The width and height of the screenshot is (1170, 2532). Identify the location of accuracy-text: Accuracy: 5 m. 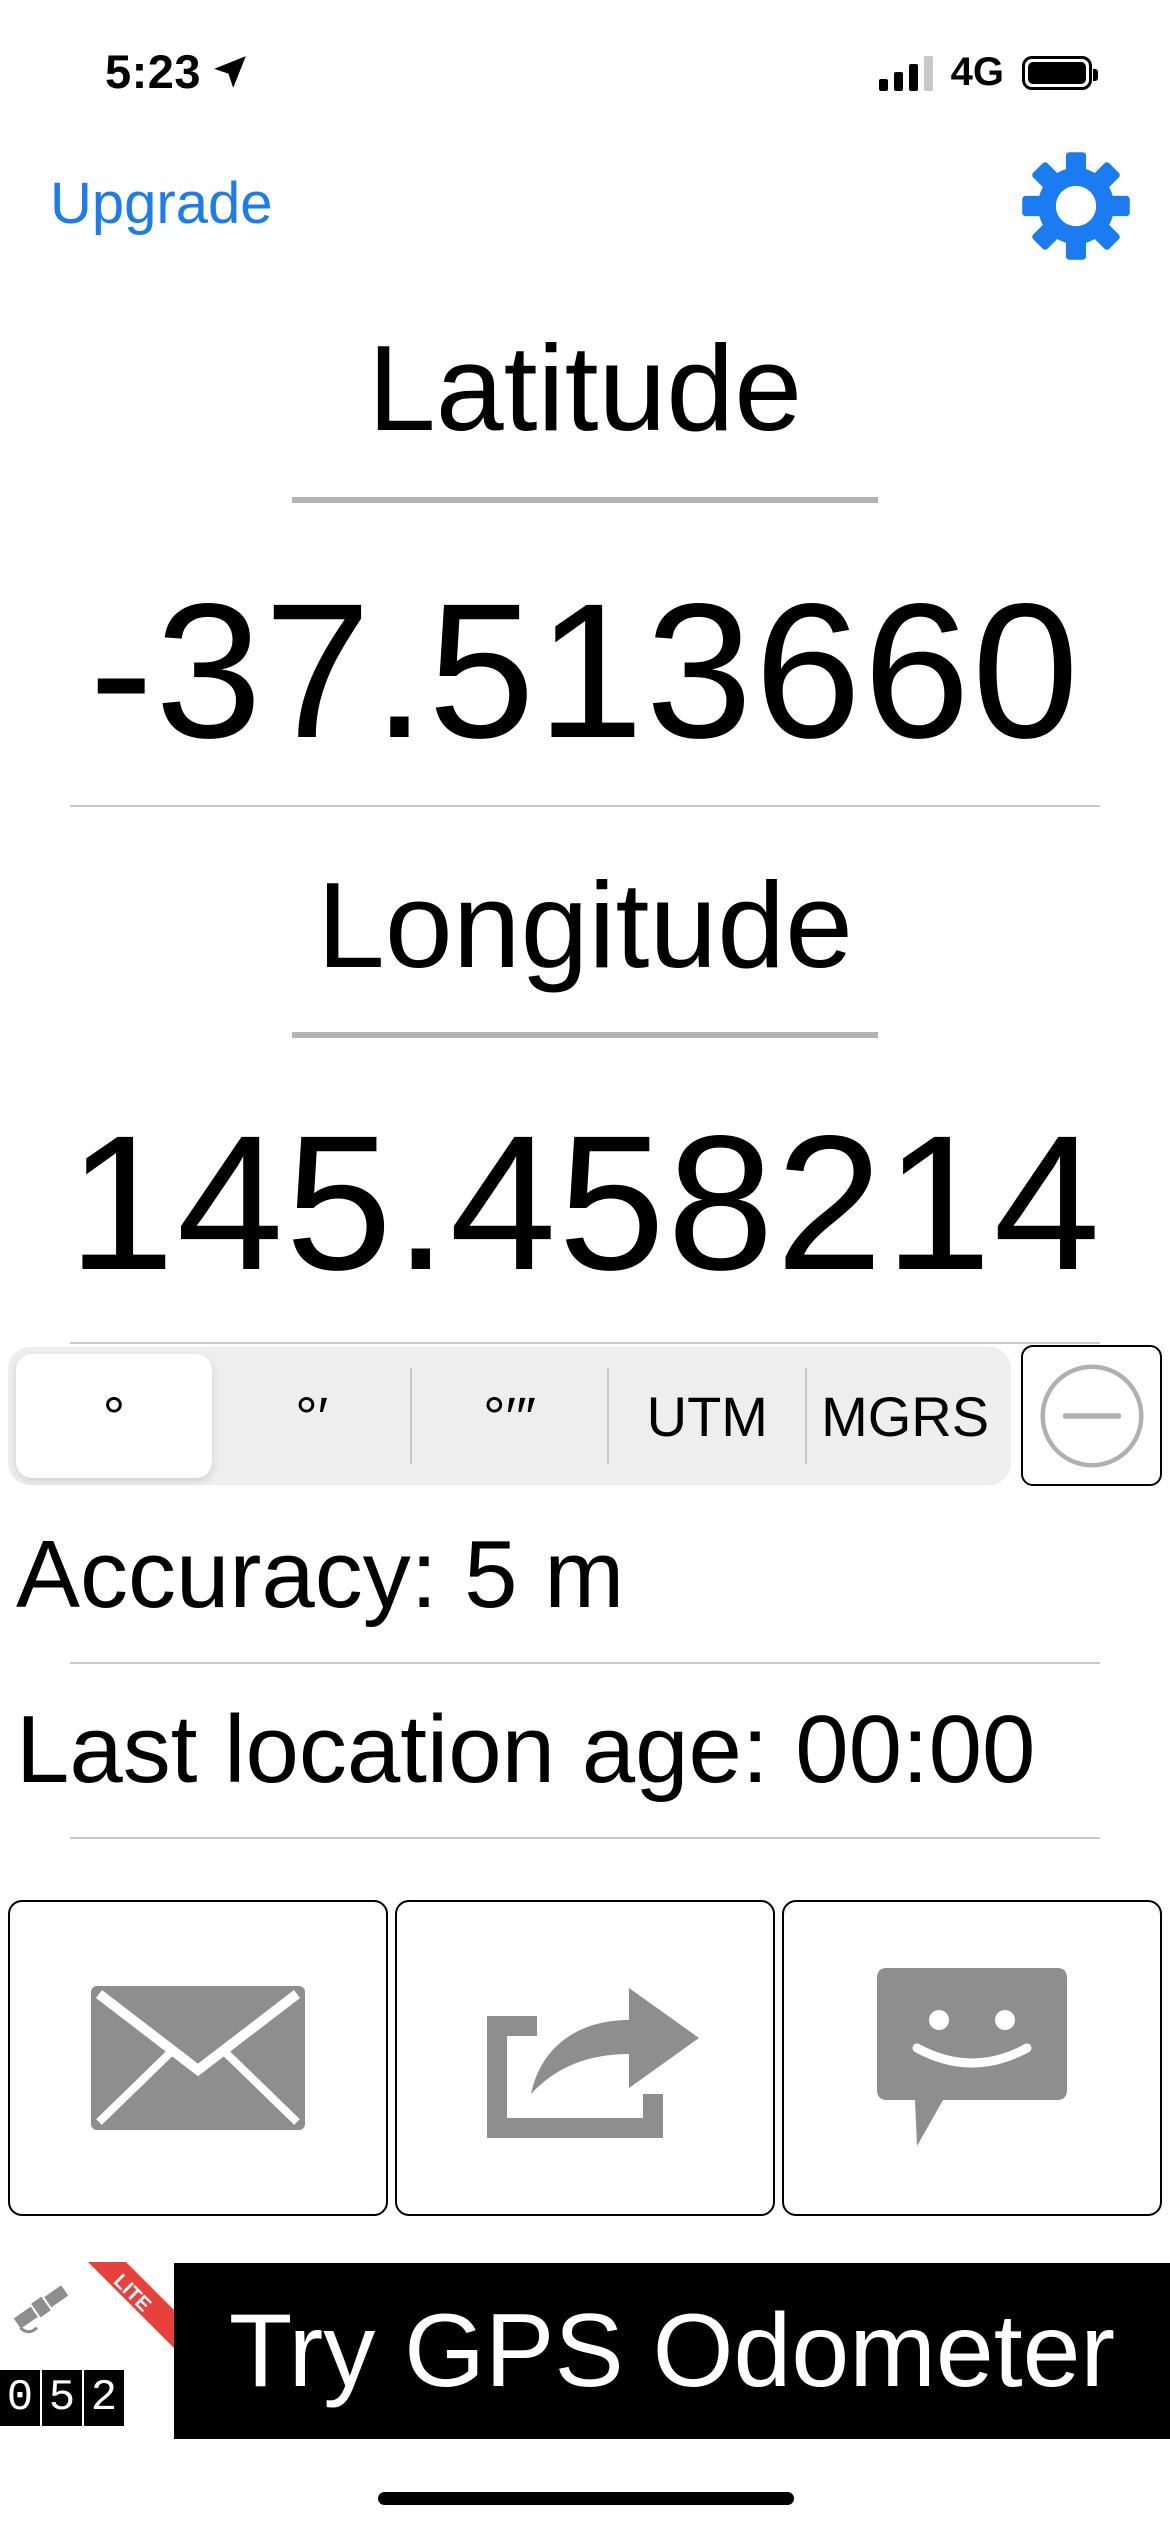
(320, 1574).